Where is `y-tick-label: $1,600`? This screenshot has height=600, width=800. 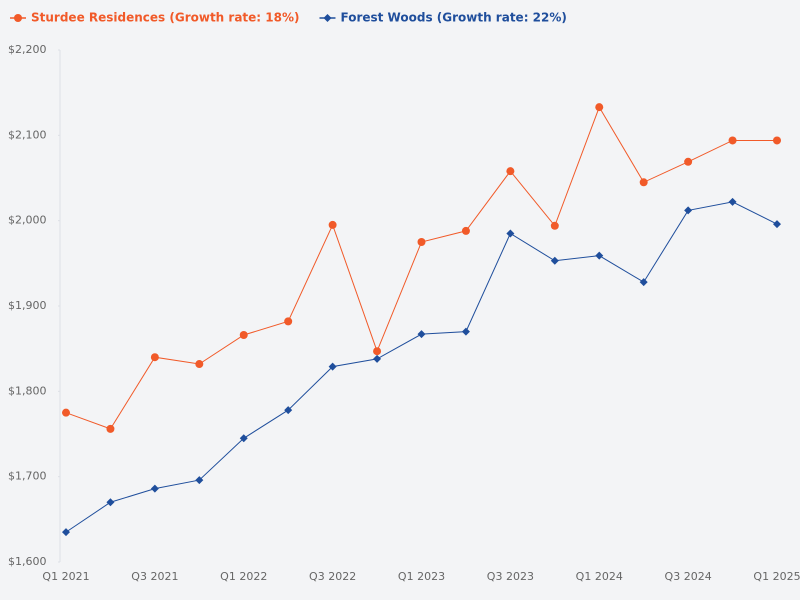
y-tick-label: $1,600 is located at coordinates (27, 561).